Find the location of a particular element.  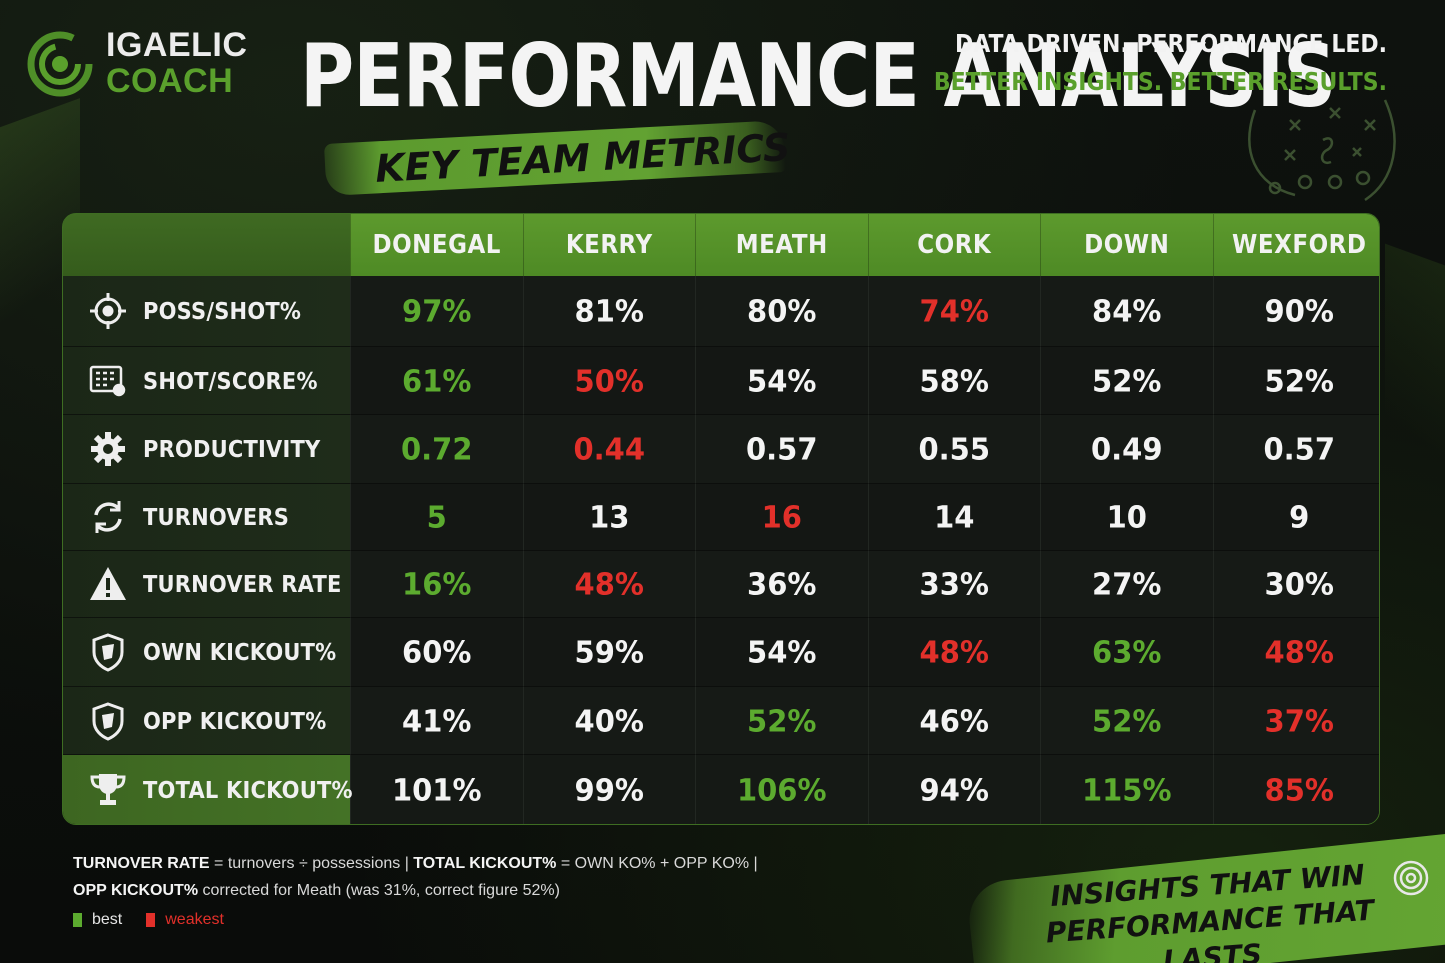

cell-cork: 46% is located at coordinates (953, 721).